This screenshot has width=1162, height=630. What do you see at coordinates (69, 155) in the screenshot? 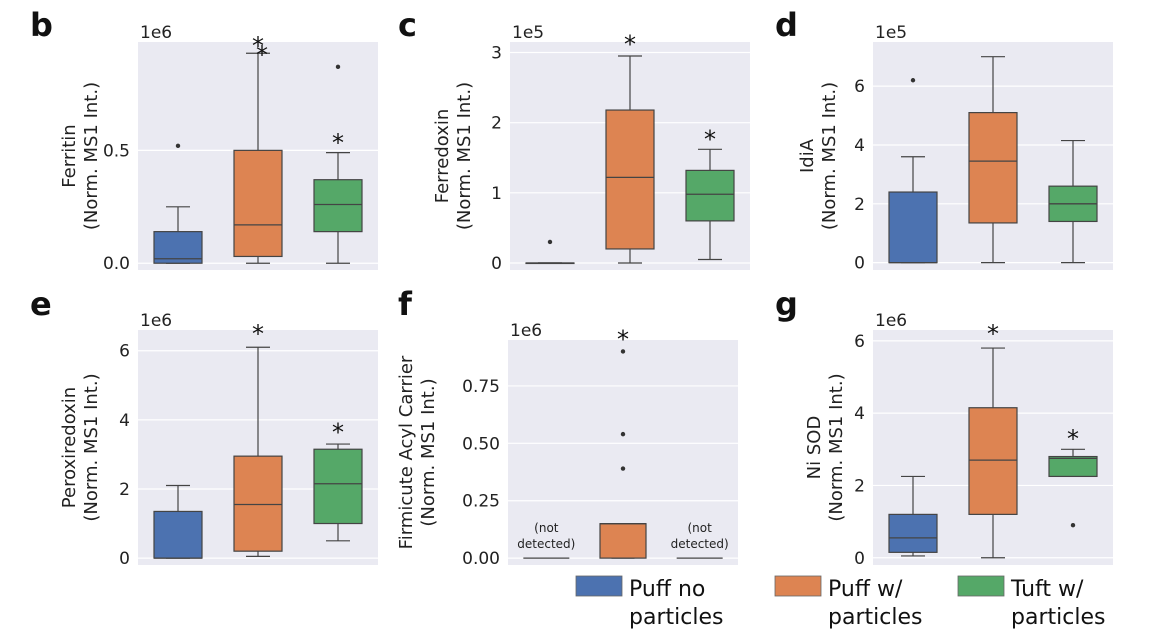
I see `y-axis-label: Ferritin` at bounding box center [69, 155].